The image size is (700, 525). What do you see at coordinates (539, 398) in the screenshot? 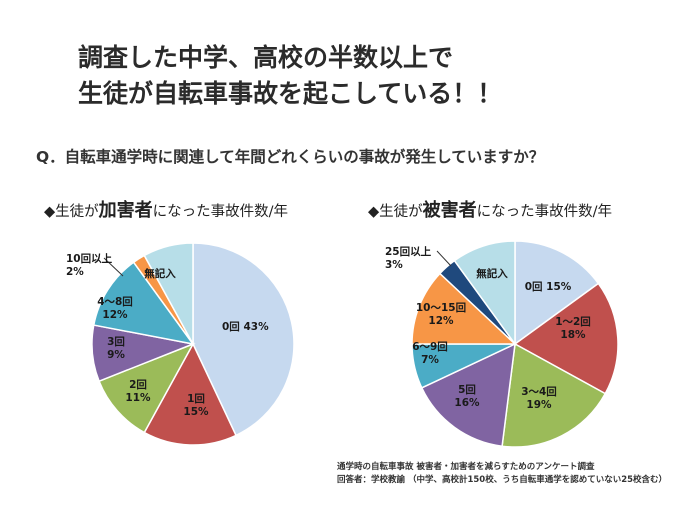
I see `slice-label: 3～4回 19%` at bounding box center [539, 398].